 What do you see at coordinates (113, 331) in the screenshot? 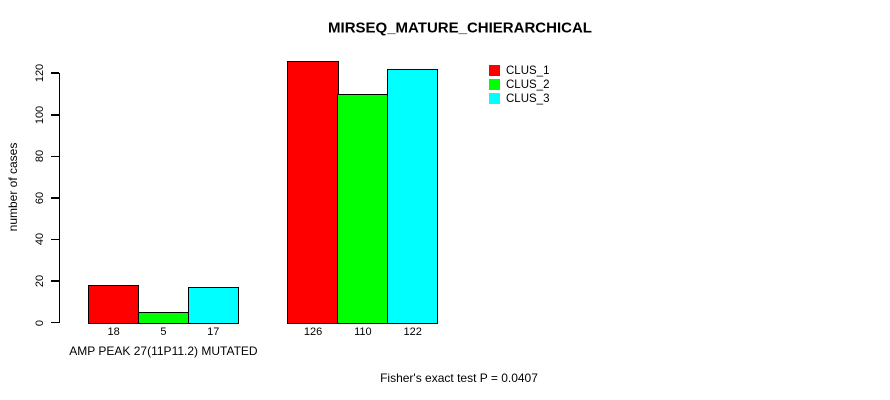
I see `bar-value-label: 18` at bounding box center [113, 331].